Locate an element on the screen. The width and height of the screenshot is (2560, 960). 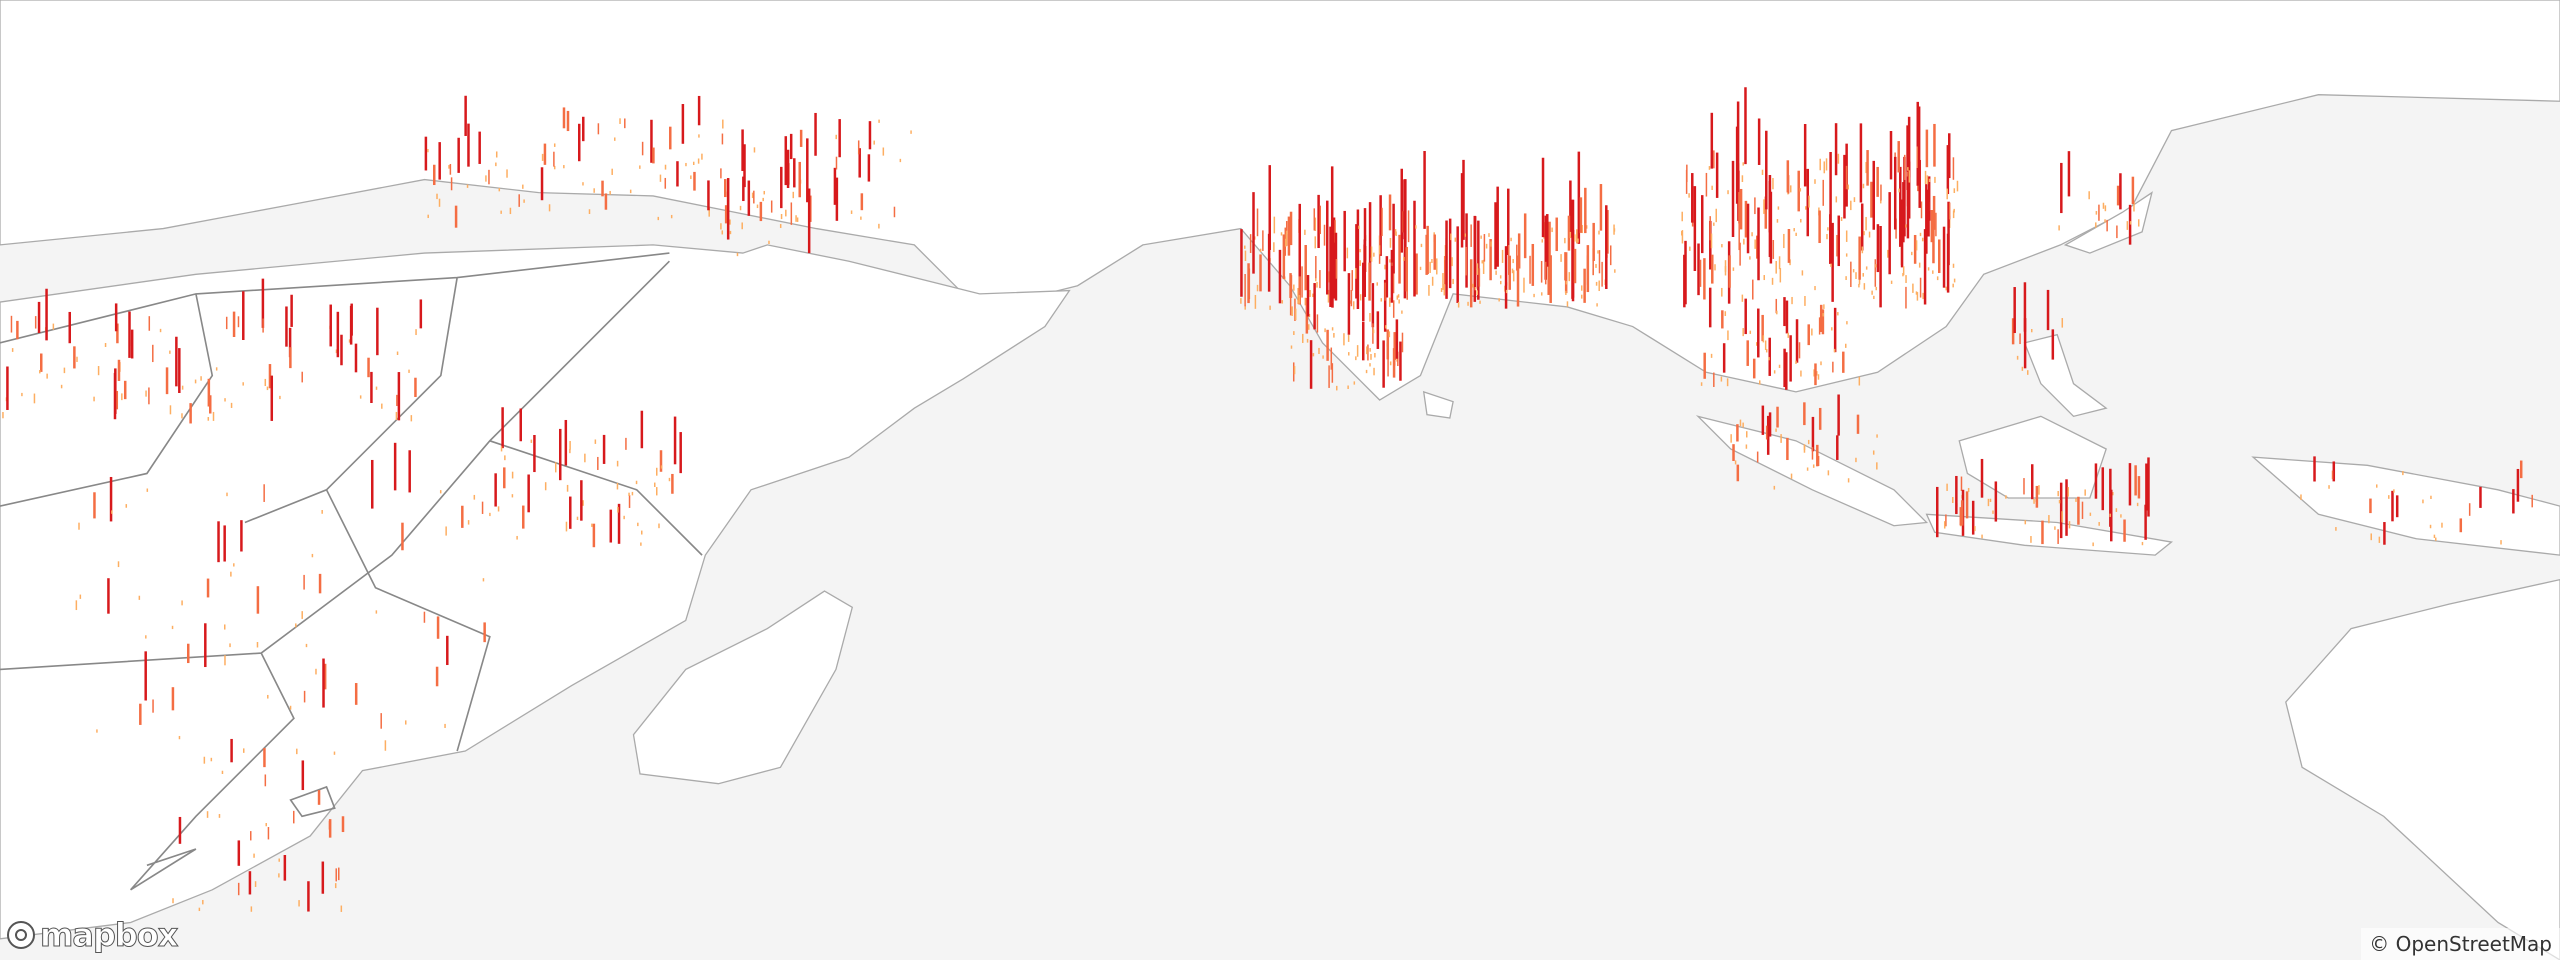
new-guinea is located at coordinates (2405, 506).